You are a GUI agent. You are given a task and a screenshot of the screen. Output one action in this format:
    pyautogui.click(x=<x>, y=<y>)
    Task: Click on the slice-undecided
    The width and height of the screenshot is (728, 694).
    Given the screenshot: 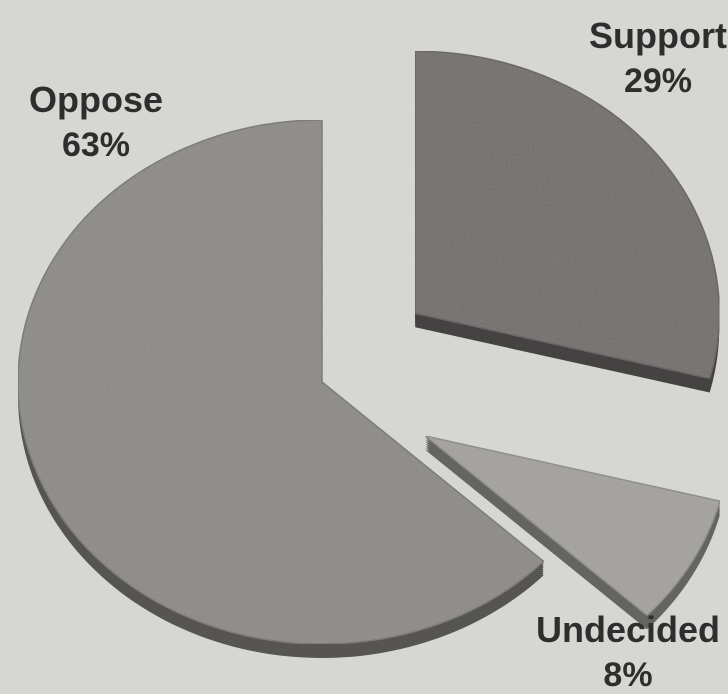 What is the action you would take?
    pyautogui.click(x=572, y=526)
    